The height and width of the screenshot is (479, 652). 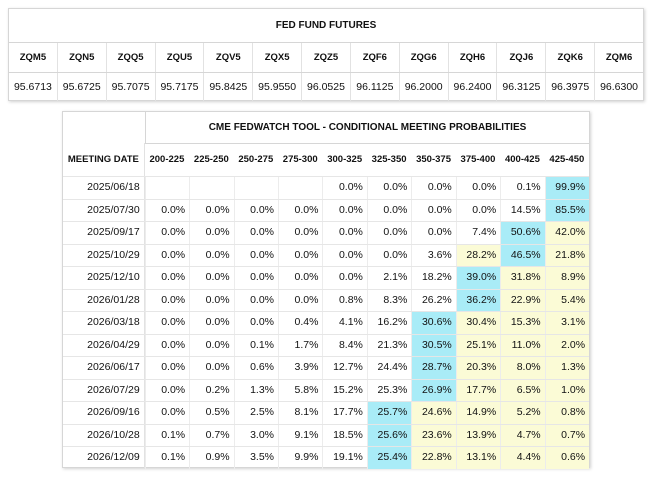 I want to click on probability-cell: 3.0%, so click(x=255, y=435).